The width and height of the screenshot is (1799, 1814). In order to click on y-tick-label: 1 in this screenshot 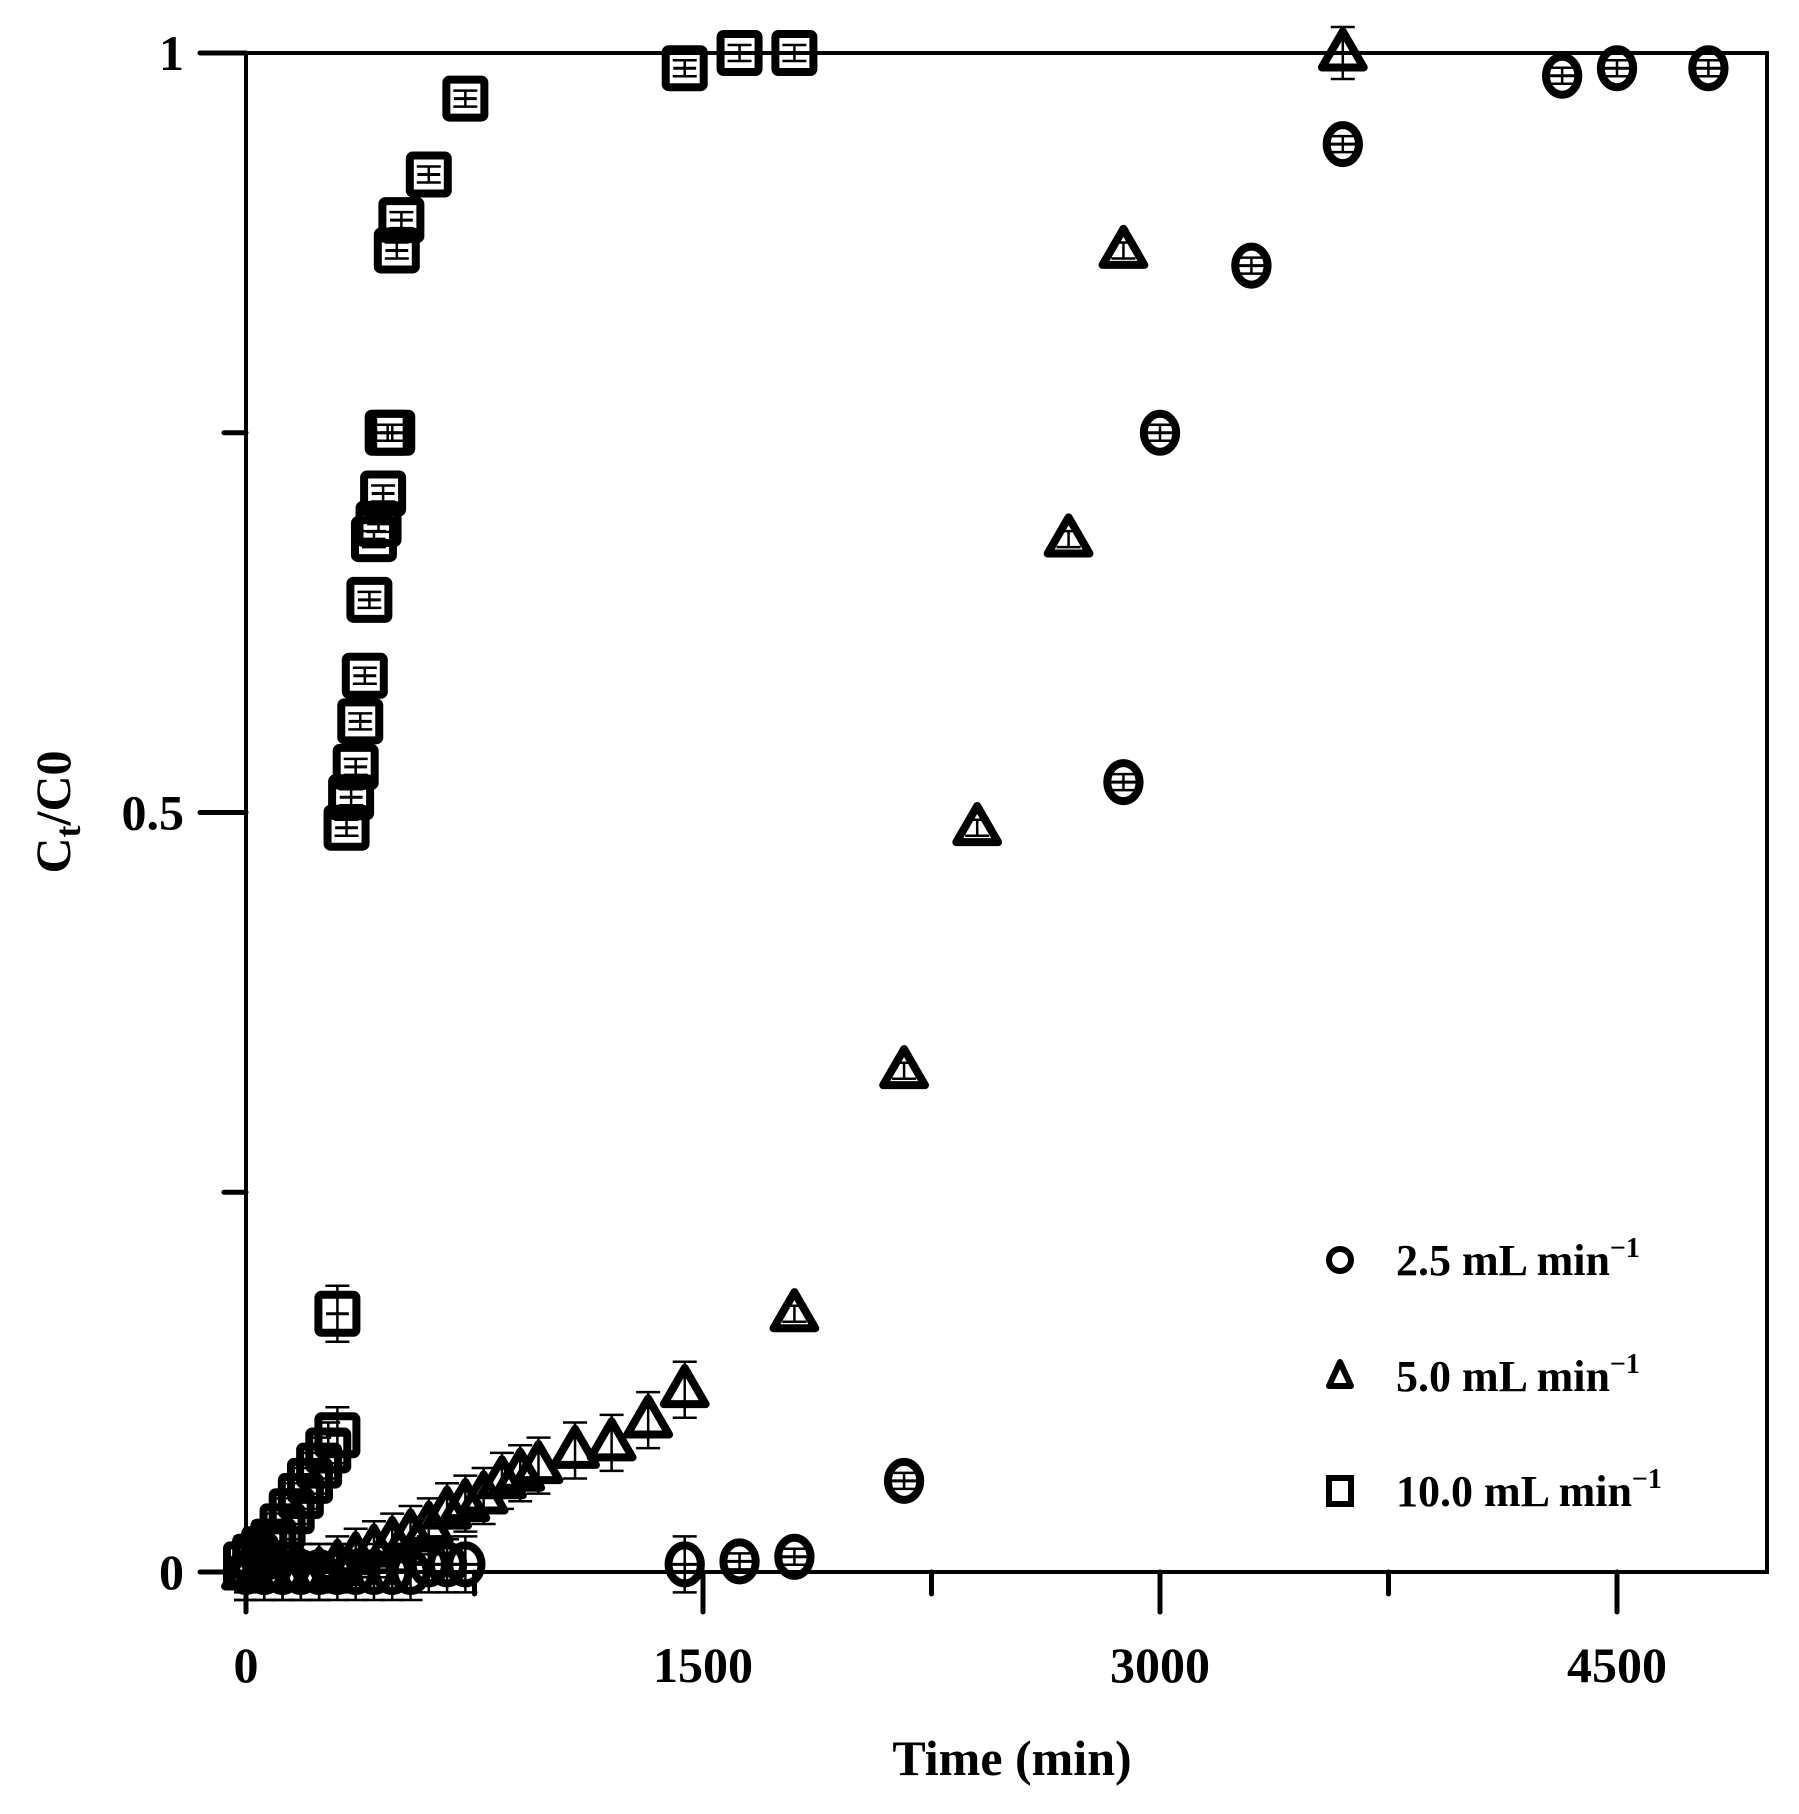, I will do `click(171, 53)`.